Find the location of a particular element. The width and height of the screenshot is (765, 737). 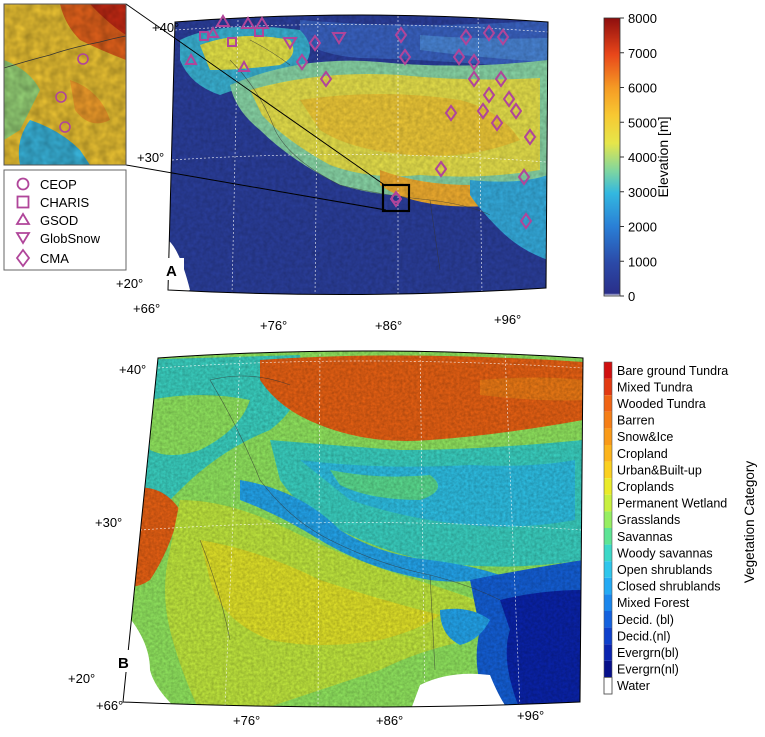

vegetation-category-label: Permanent Wetland is located at coordinates (672, 504).